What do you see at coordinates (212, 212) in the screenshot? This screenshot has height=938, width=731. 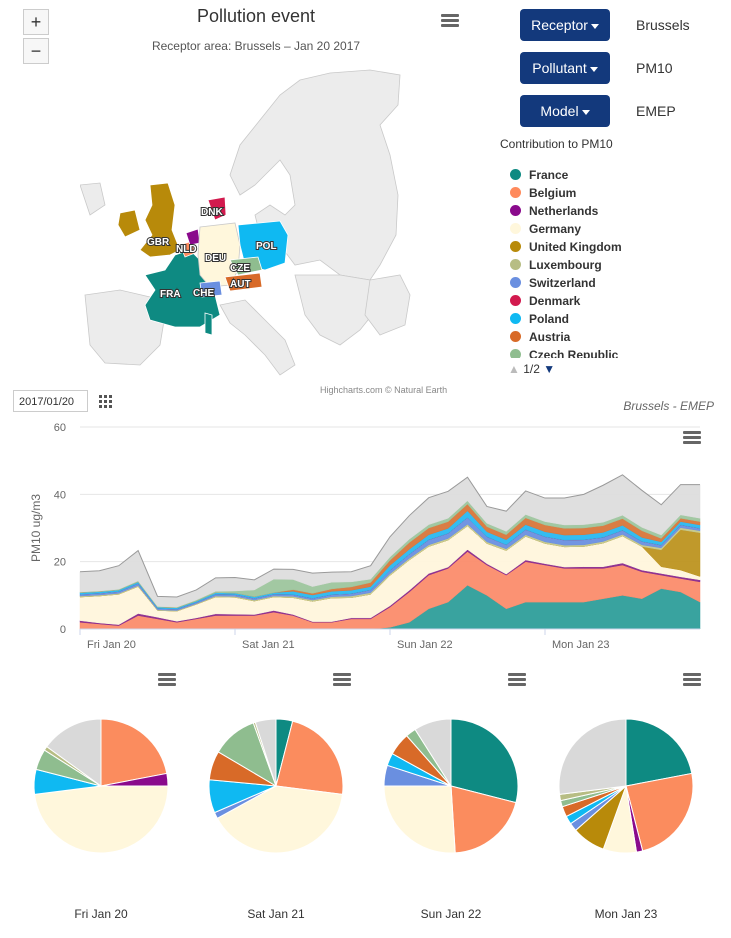 I see `map-label-dnk: DNK` at bounding box center [212, 212].